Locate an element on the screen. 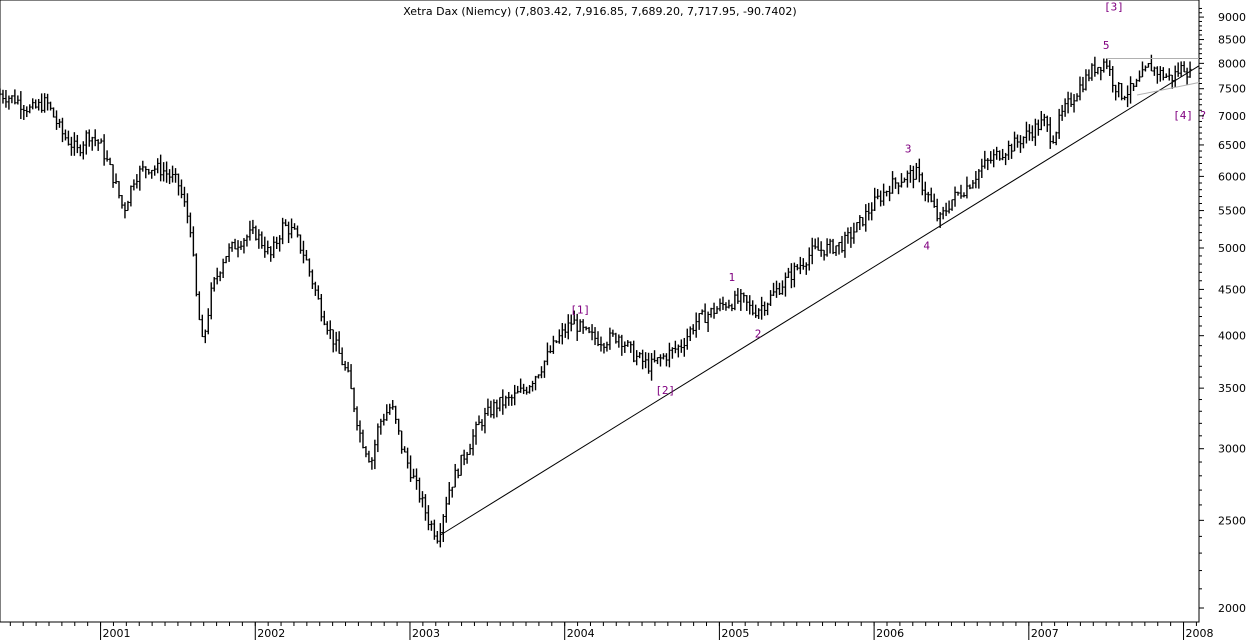  x-tick-label: 2004 is located at coordinates (581, 633).